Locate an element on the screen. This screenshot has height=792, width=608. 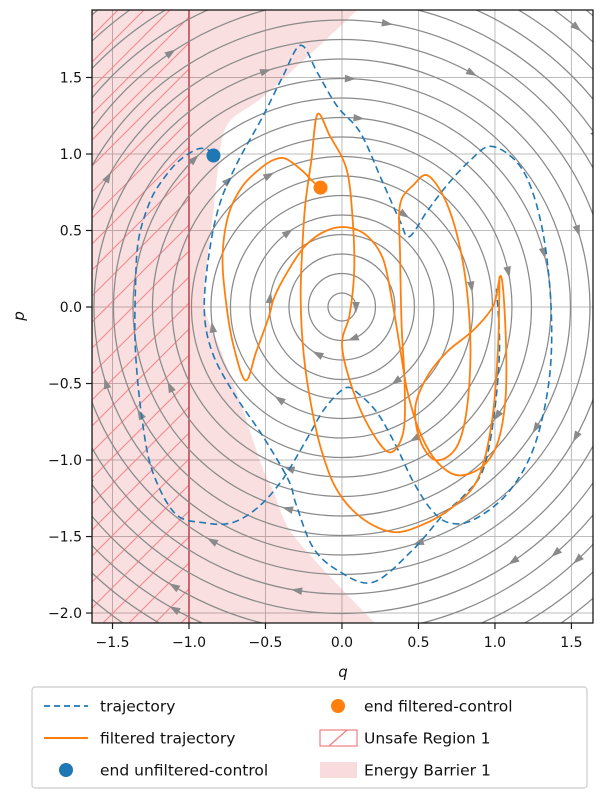
legend-item-label: end filtered-control is located at coordinates (438, 707).